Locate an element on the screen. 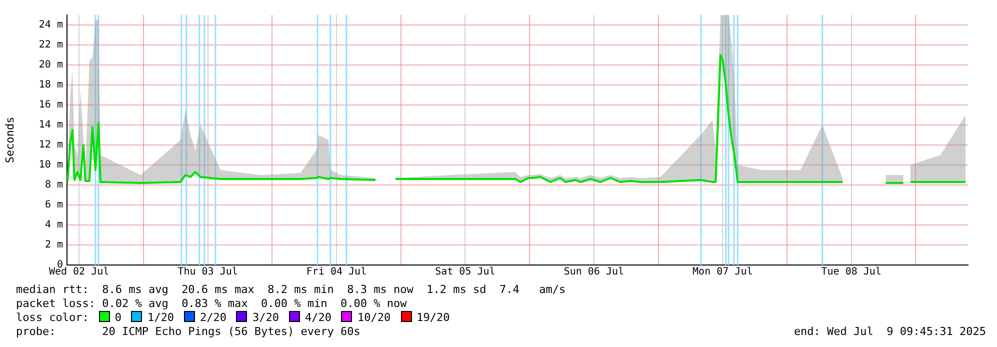 The width and height of the screenshot is (997, 347). y-tick-label: 22 m is located at coordinates (50, 45).